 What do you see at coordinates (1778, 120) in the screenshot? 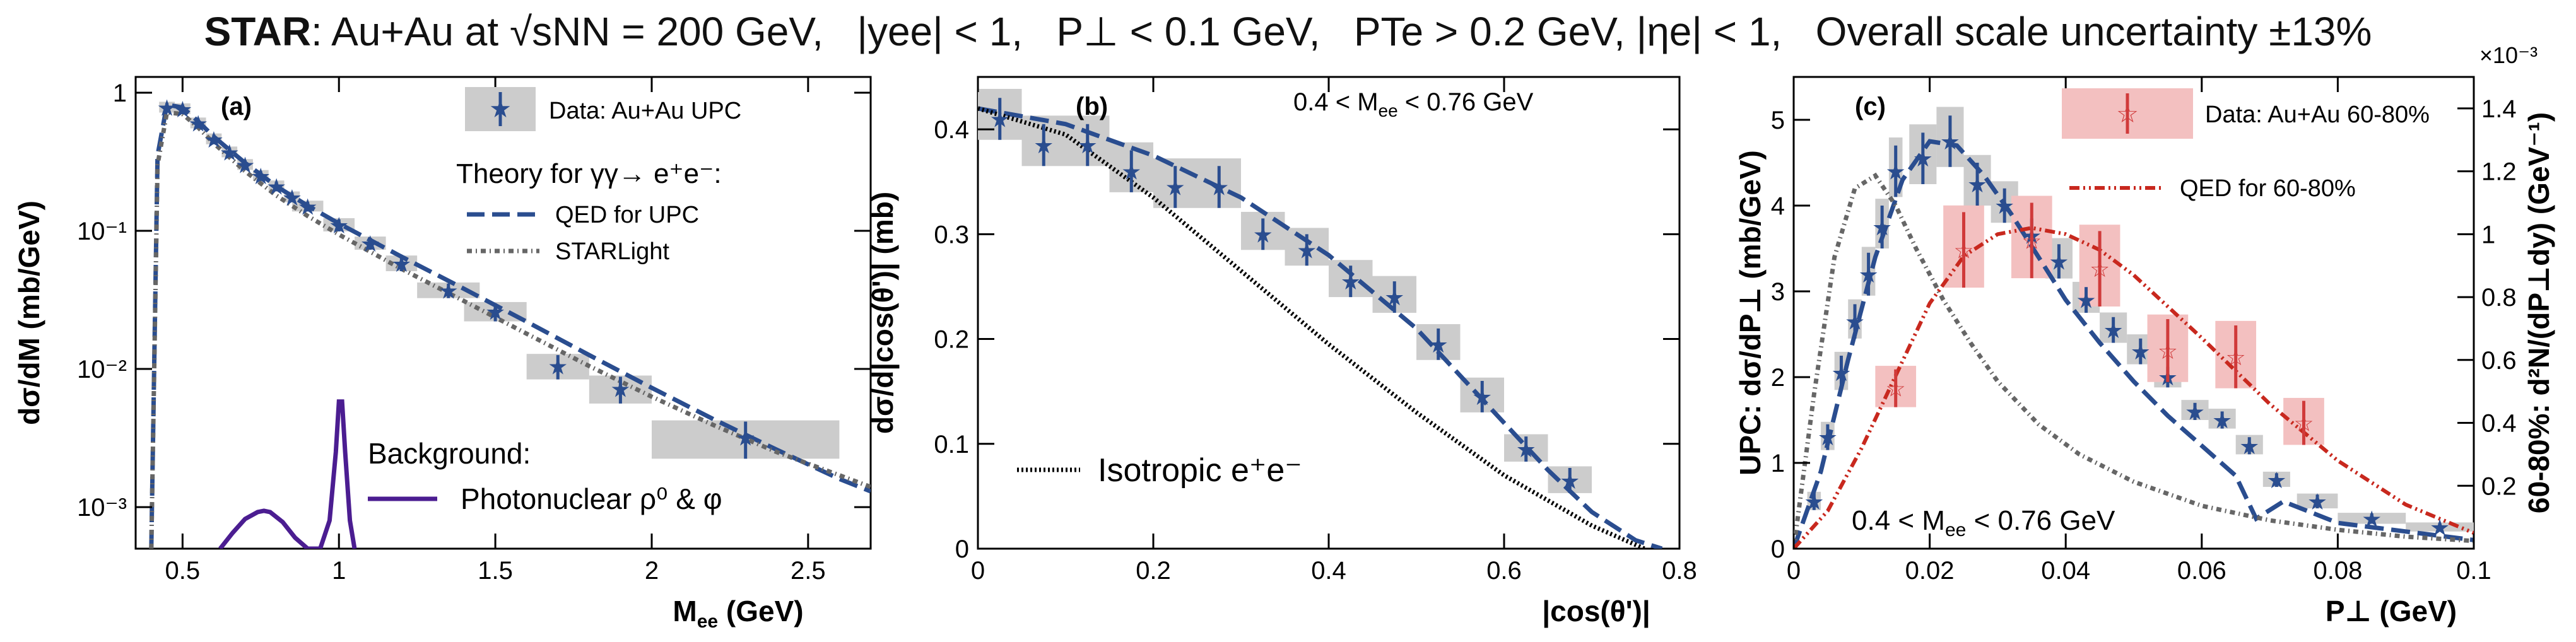
I see `panel-c-ytick-label: 5` at bounding box center [1778, 120].